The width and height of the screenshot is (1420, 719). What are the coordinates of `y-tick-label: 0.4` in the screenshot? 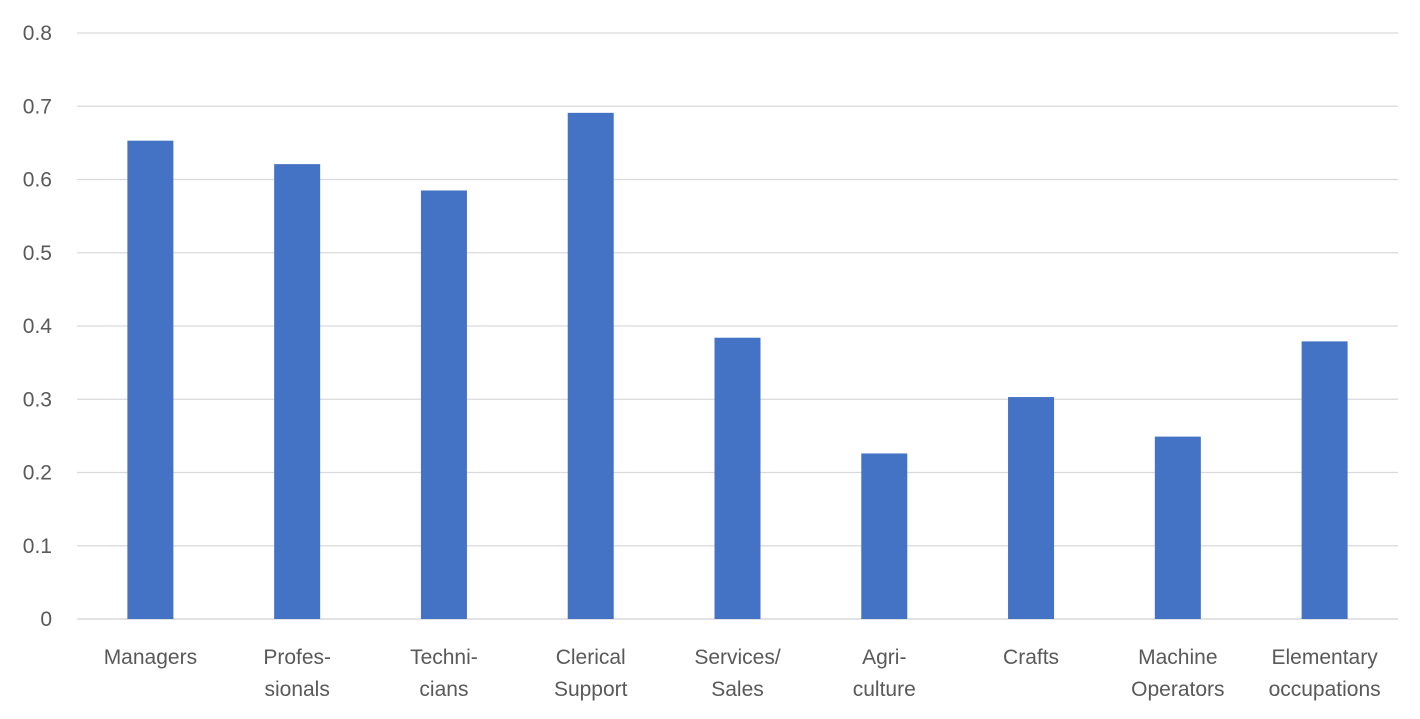 It's located at (38, 326).